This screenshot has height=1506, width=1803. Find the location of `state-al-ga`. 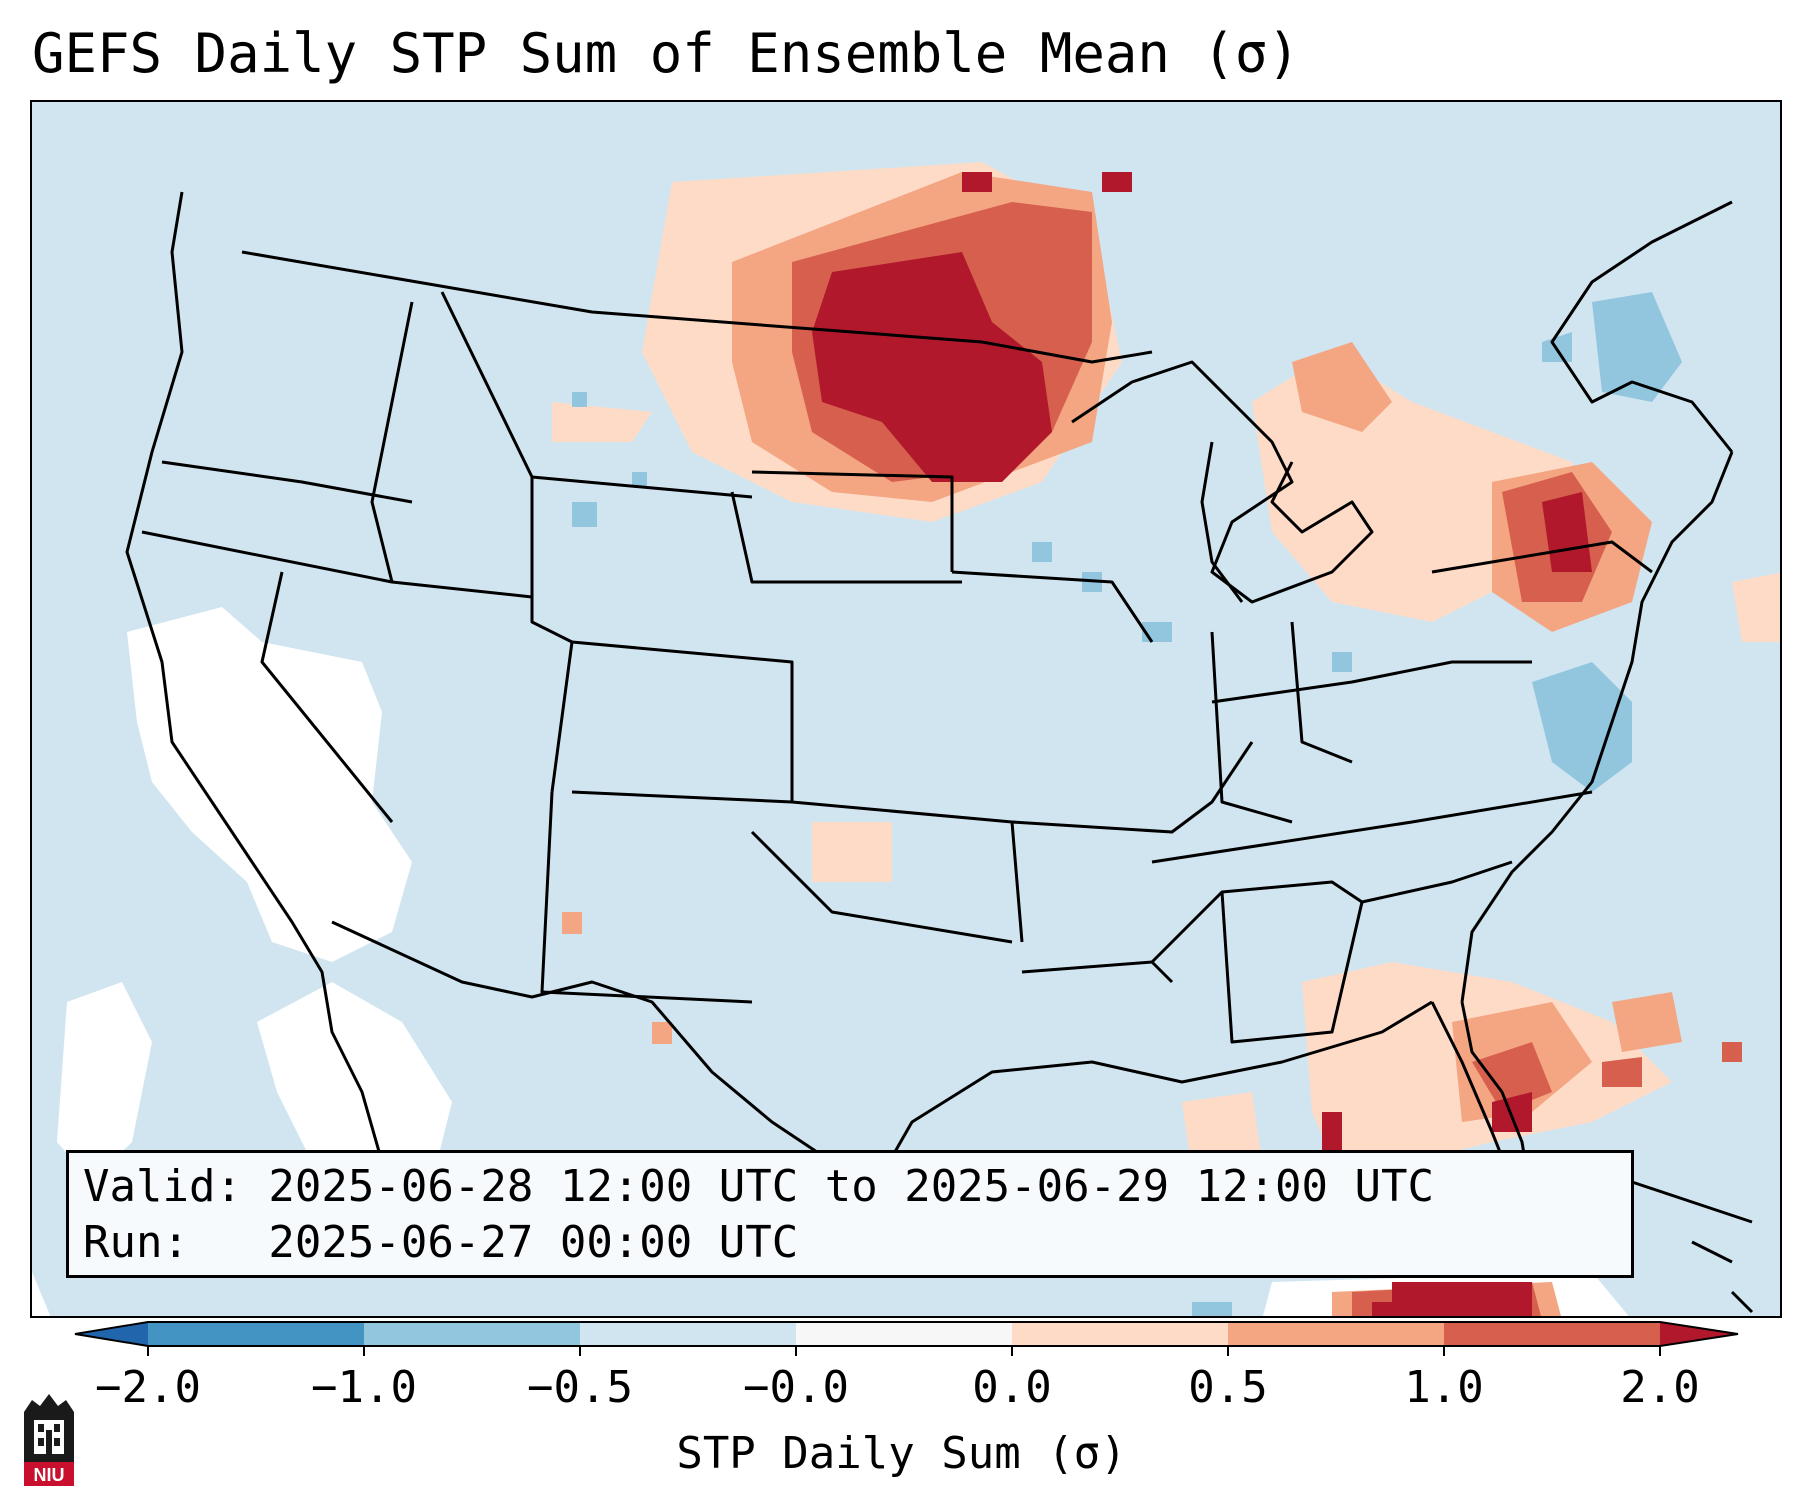

state-al-ga is located at coordinates (1292, 967).